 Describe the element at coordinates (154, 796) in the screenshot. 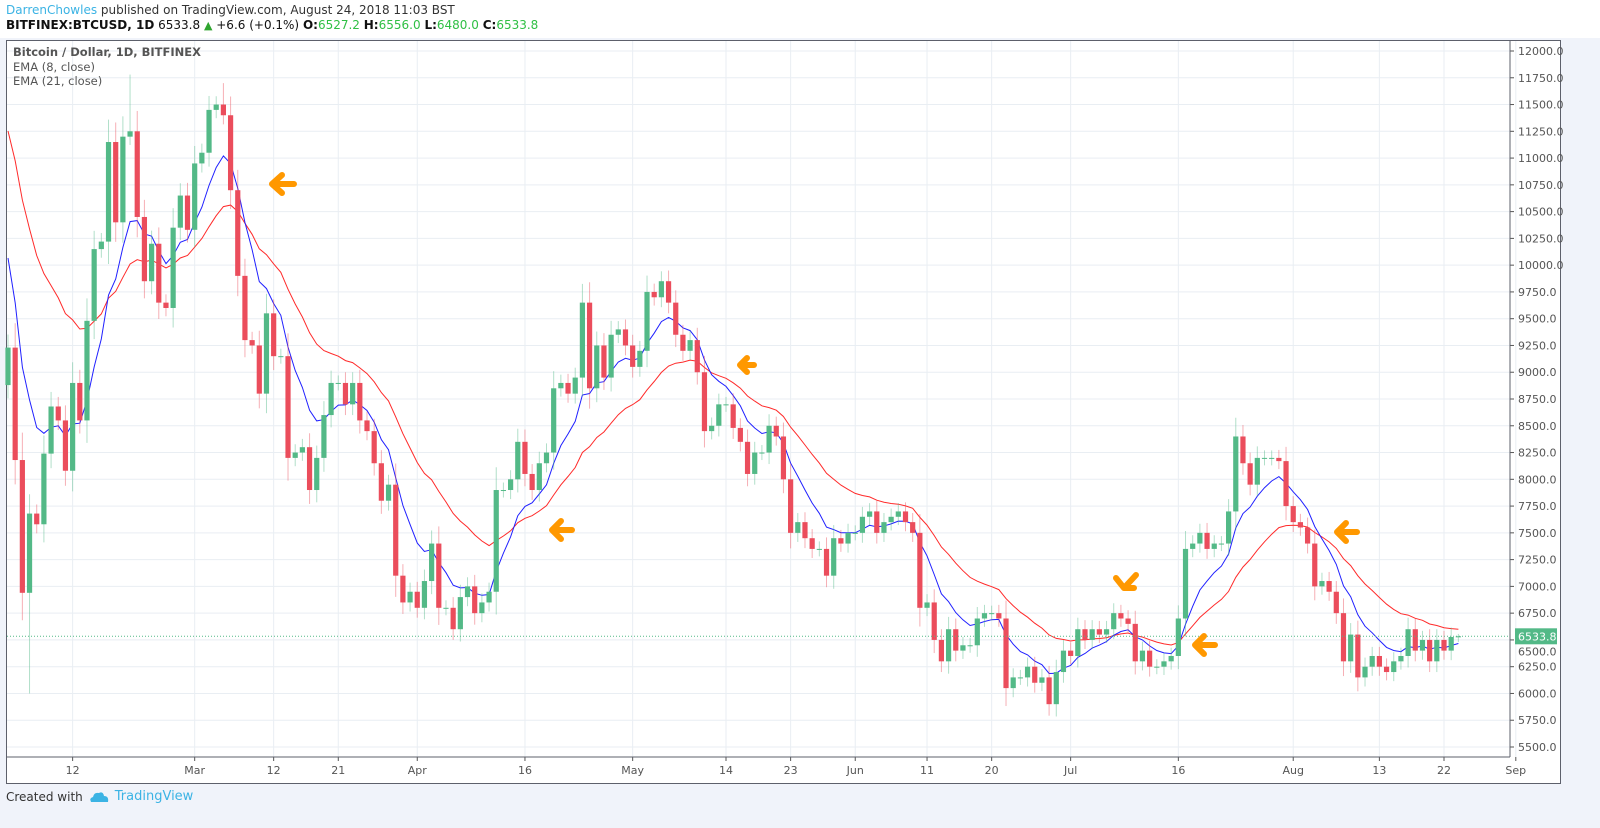

I see `tradingview-brand: TradingView` at that location.